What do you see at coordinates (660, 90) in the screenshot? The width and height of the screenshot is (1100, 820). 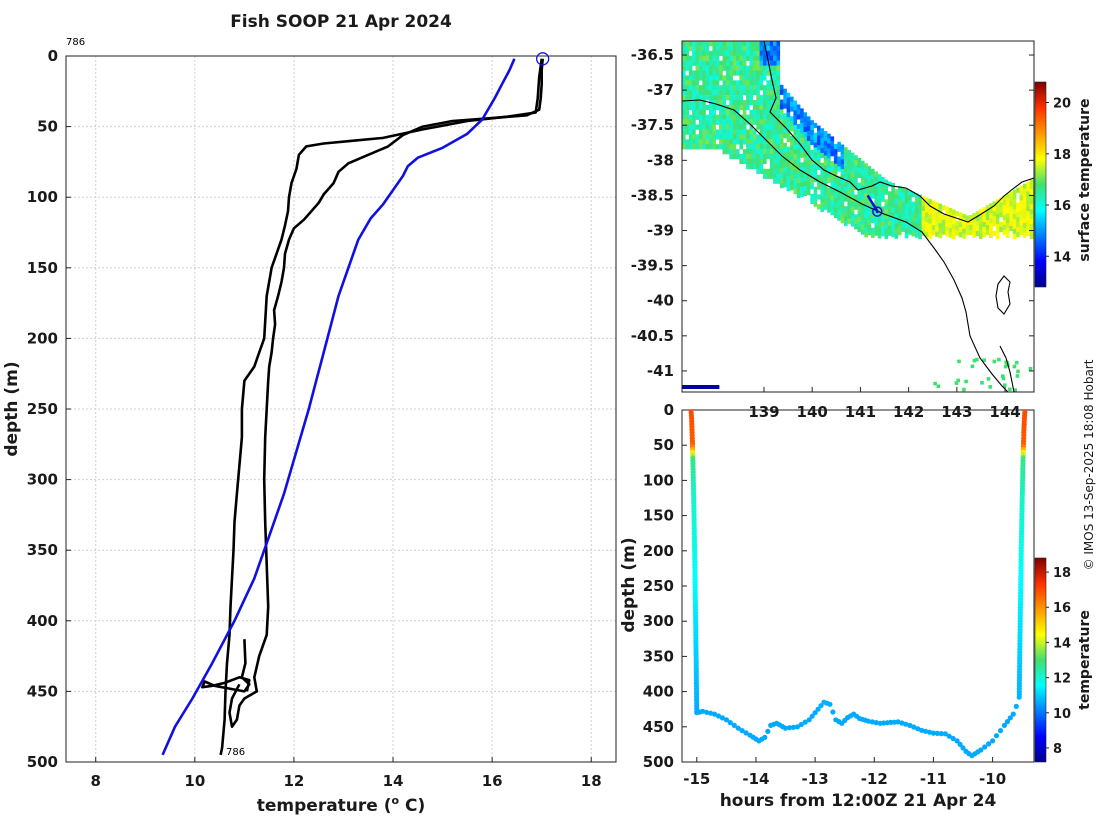 I see `map-y-tick-label: -37` at bounding box center [660, 90].